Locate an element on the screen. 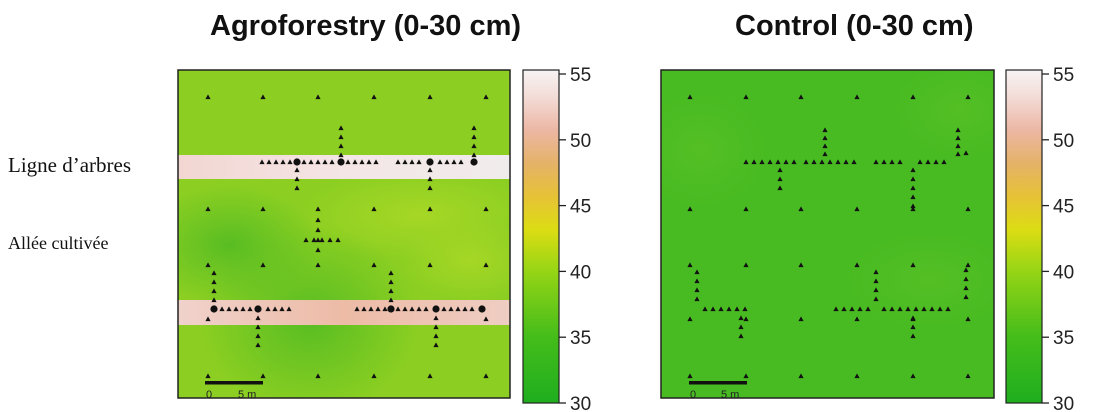  colorbar-tick-label: 40 is located at coordinates (1063, 272).